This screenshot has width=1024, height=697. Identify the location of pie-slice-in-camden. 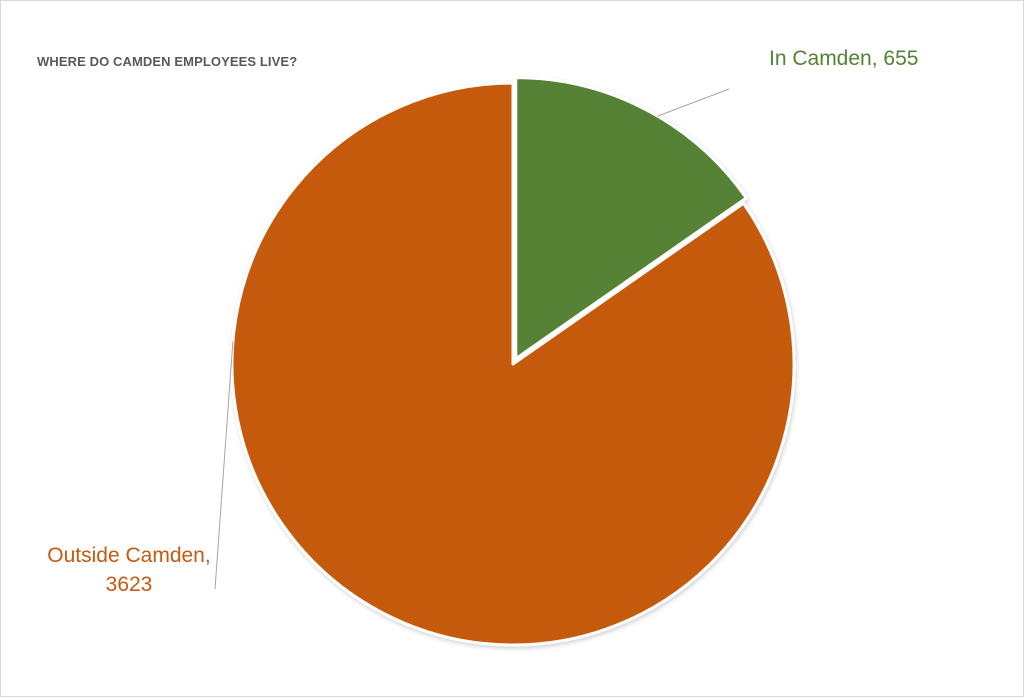
(631, 218).